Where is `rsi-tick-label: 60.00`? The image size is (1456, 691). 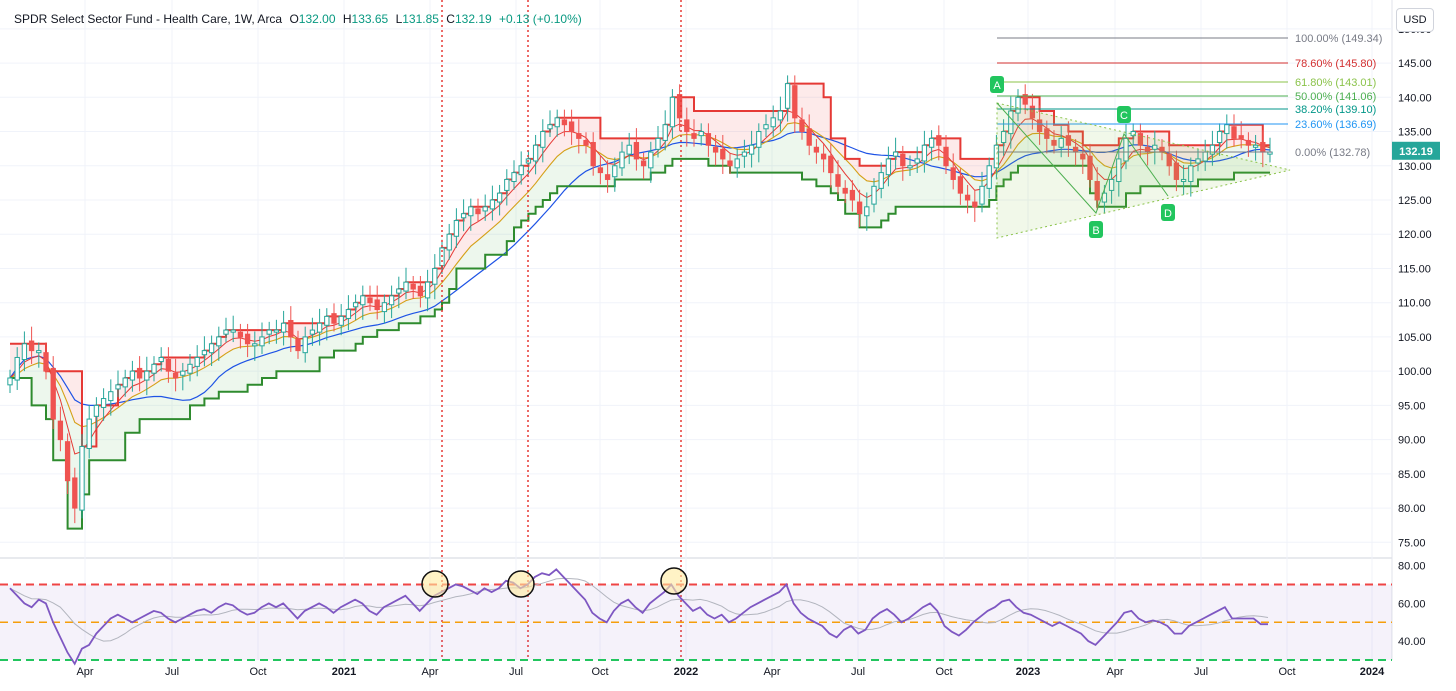
rsi-tick-label: 60.00 is located at coordinates (1412, 604).